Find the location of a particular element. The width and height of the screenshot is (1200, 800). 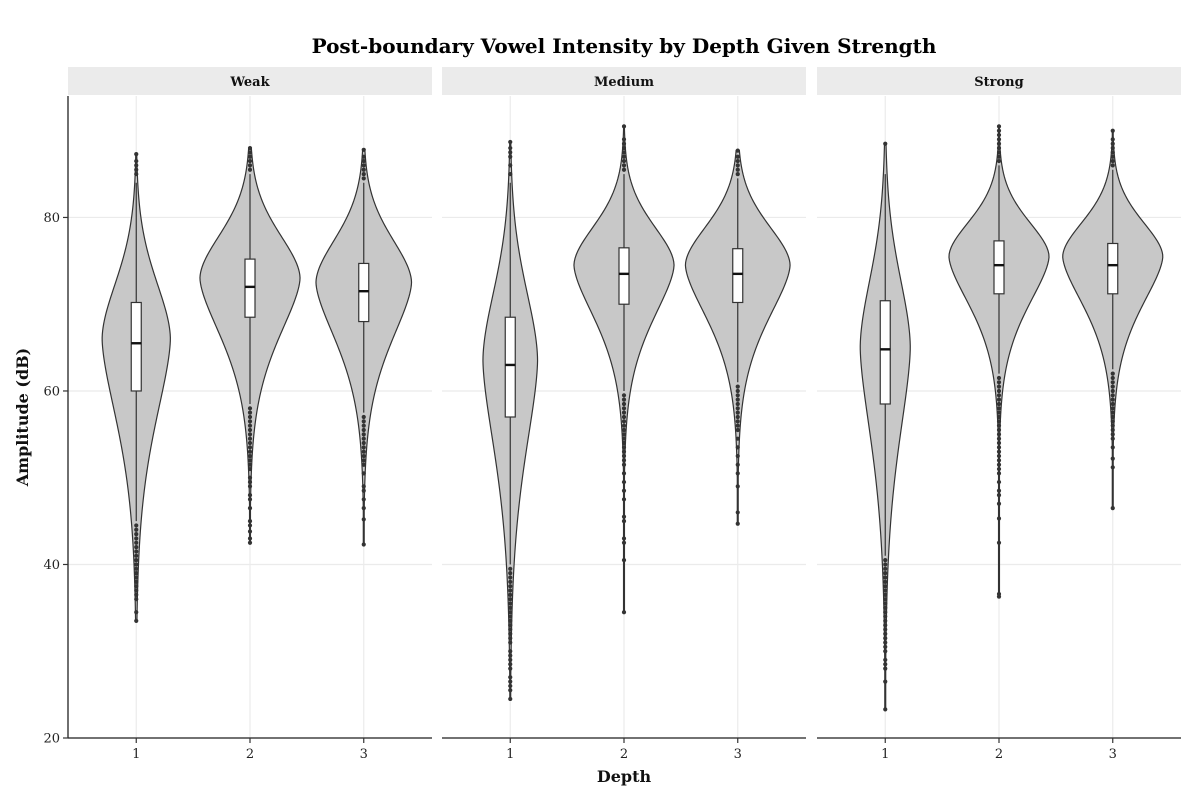

strip-header is located at coordinates (999, 81).